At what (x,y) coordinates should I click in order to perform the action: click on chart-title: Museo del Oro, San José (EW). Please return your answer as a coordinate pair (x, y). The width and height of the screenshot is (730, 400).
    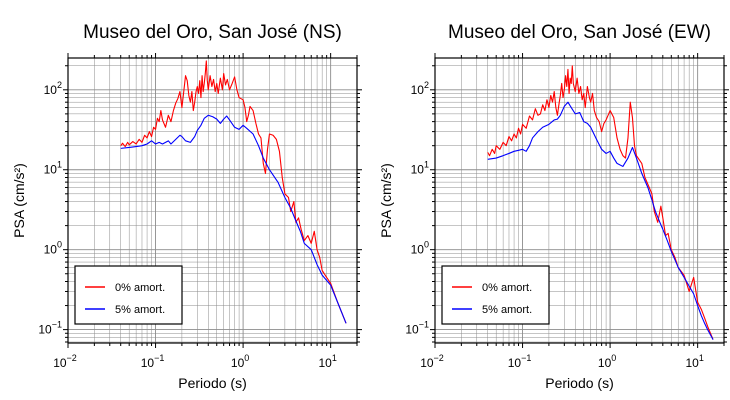
    Looking at the image, I should click on (579, 32).